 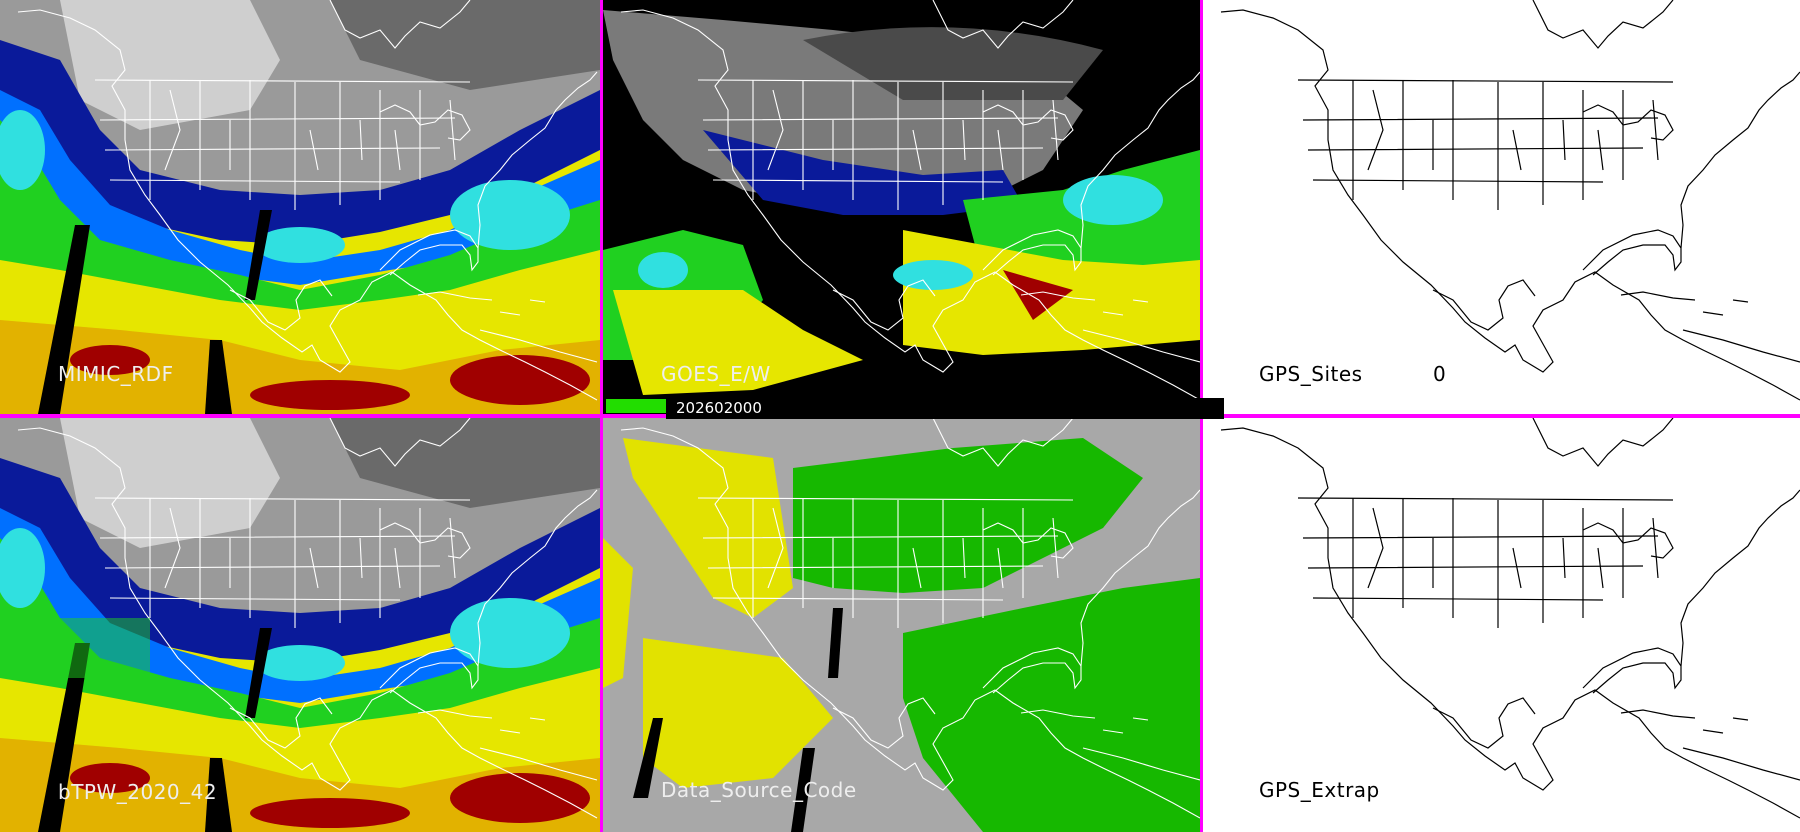 What do you see at coordinates (1319, 790) in the screenshot?
I see `panel-label: GPS_Extrap` at bounding box center [1319, 790].